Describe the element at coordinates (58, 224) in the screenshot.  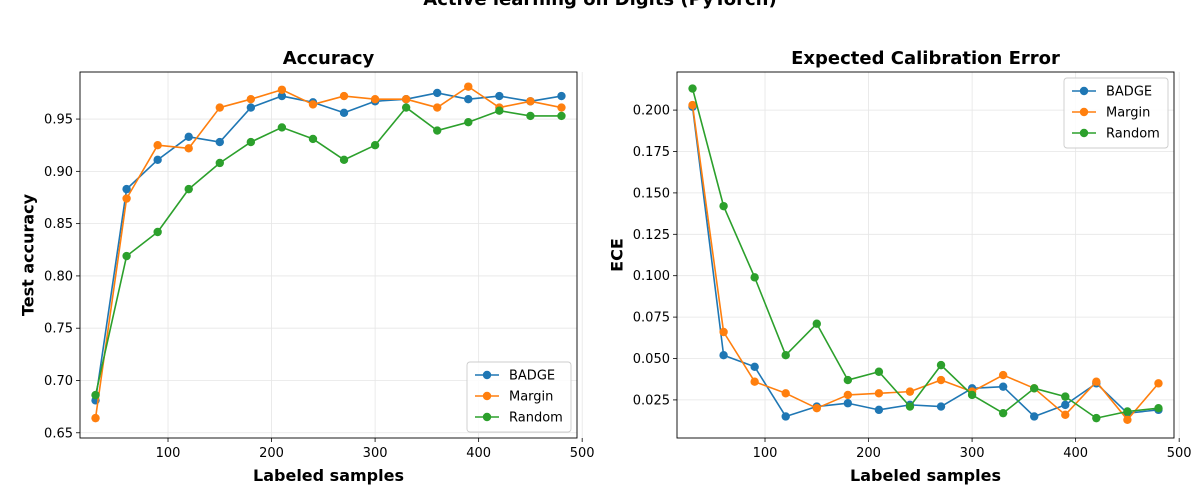
I see `accuracy-y-tick-label: 0.85` at that location.